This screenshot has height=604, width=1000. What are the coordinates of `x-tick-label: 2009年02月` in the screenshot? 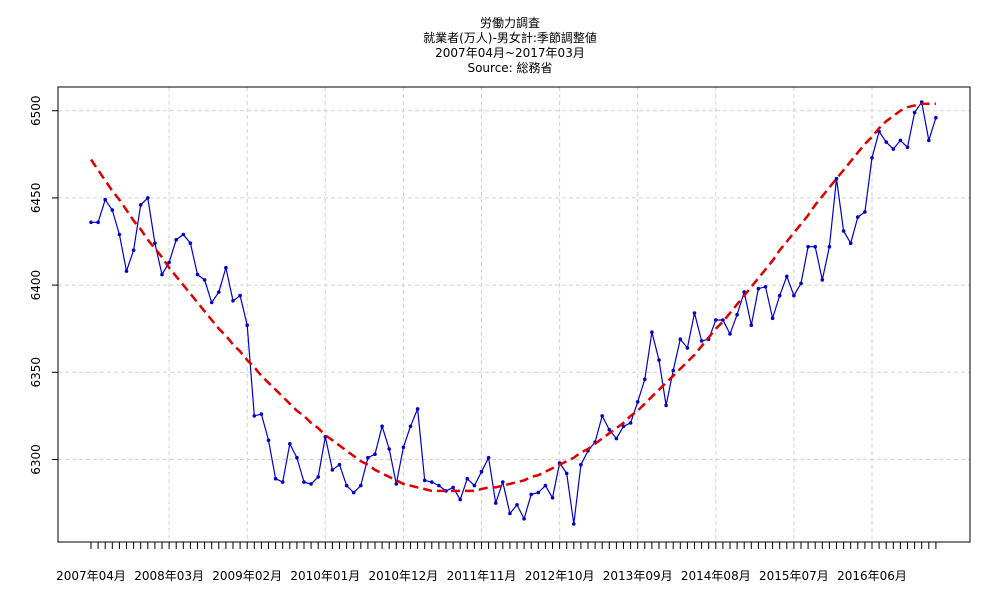 It's located at (247, 576).